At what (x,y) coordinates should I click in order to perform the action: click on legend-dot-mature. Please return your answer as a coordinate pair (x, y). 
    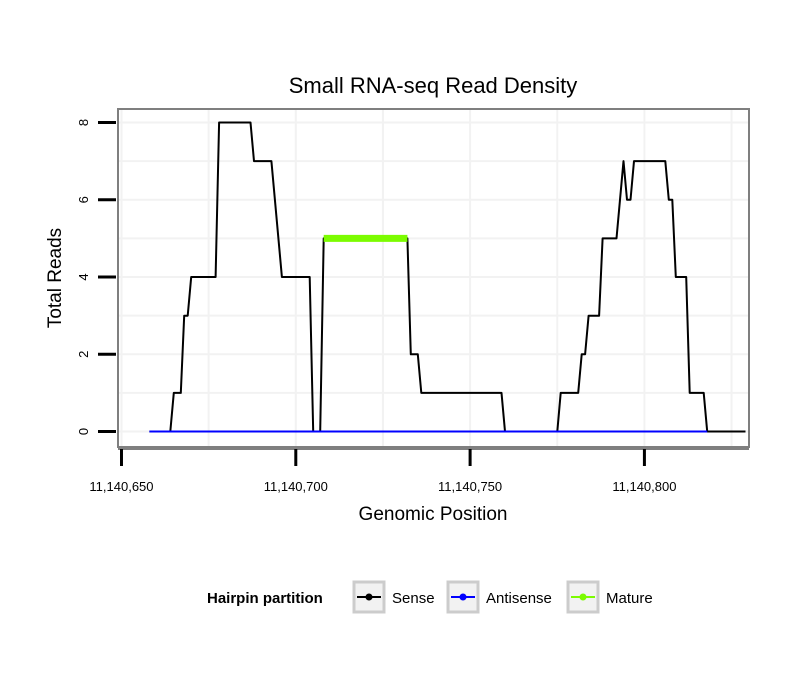
    Looking at the image, I should click on (583, 597).